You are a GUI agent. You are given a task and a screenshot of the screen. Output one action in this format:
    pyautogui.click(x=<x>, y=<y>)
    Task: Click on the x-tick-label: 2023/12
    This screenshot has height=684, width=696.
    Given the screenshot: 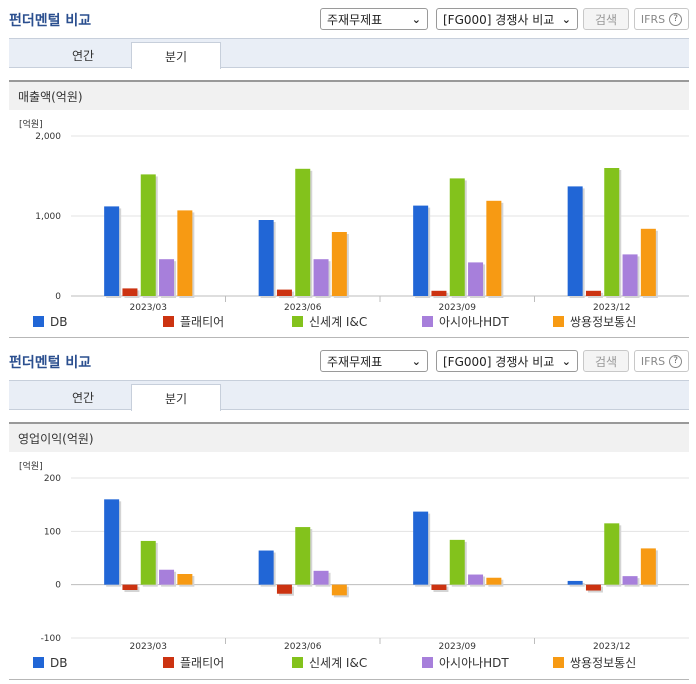 What is the action you would take?
    pyautogui.click(x=611, y=647)
    